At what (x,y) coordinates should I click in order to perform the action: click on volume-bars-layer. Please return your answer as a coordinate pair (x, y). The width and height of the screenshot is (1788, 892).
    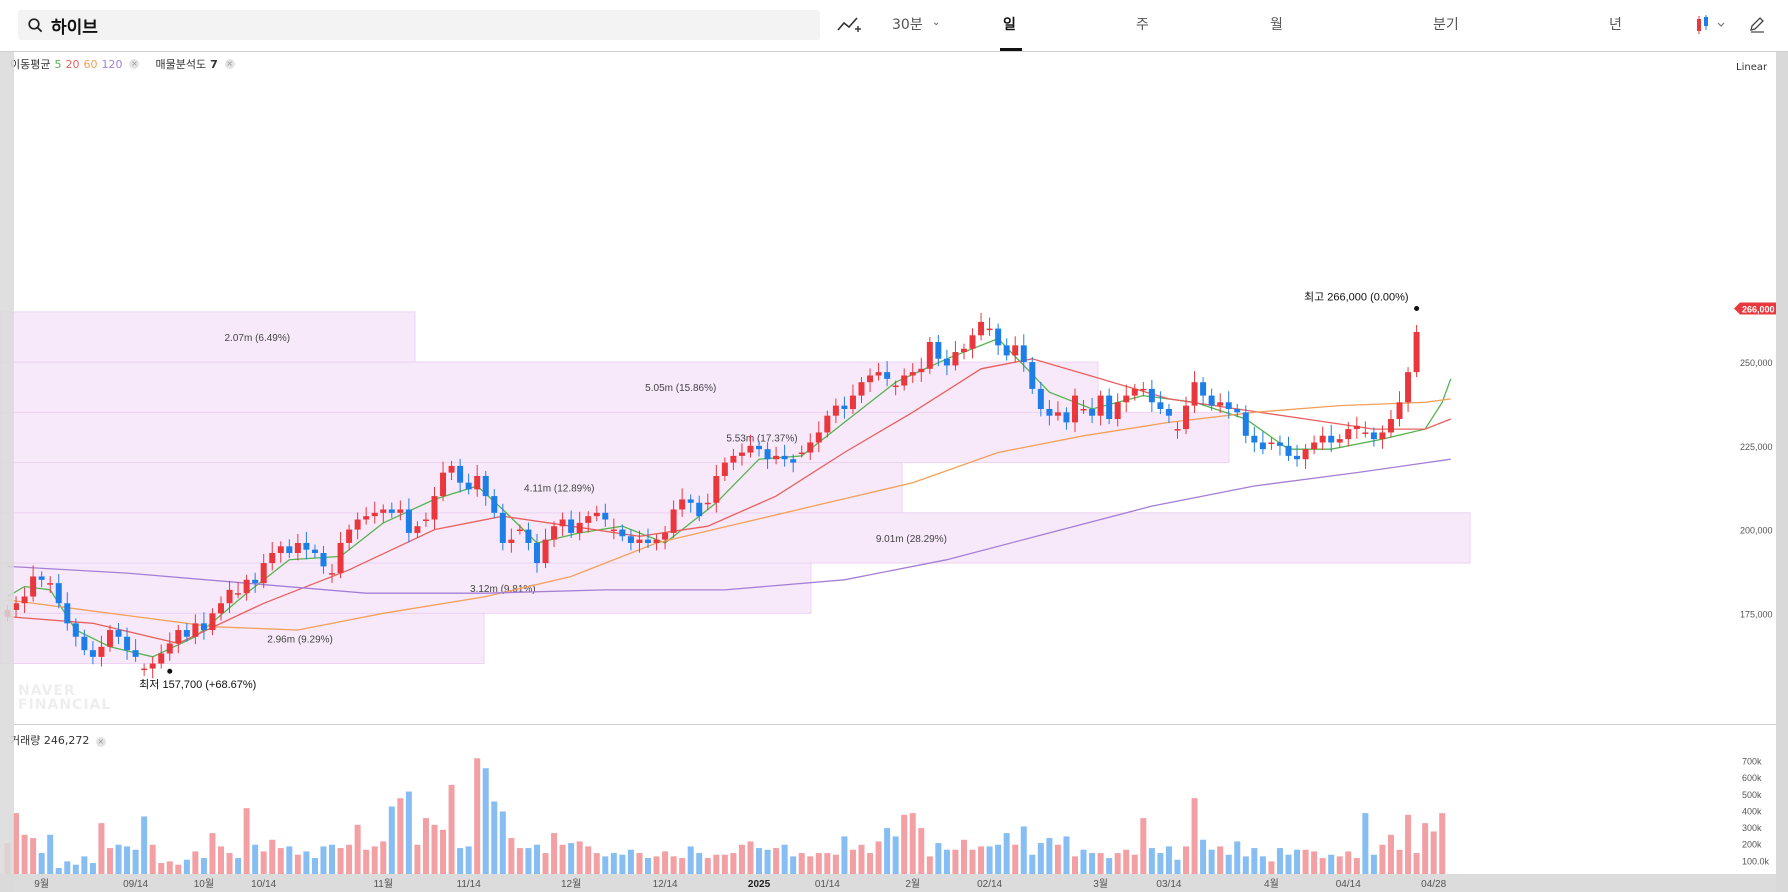
    Looking at the image, I should click on (725, 818).